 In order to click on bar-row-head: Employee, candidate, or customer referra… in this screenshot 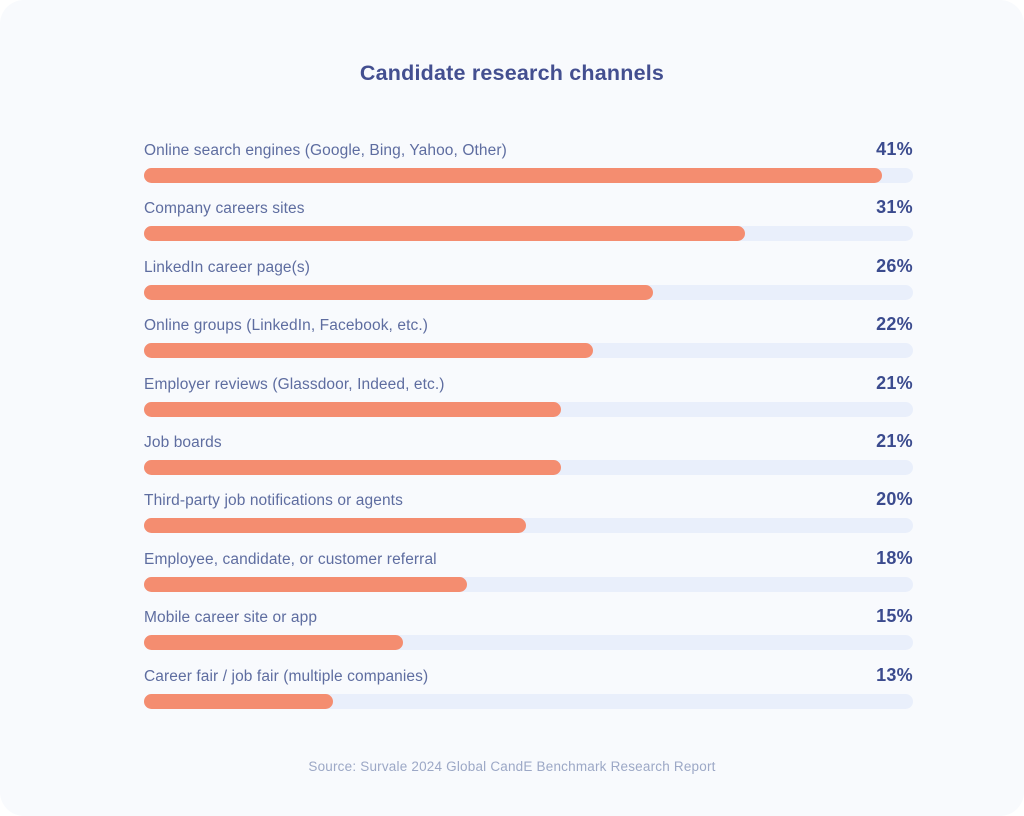, I will do `click(528, 559)`.